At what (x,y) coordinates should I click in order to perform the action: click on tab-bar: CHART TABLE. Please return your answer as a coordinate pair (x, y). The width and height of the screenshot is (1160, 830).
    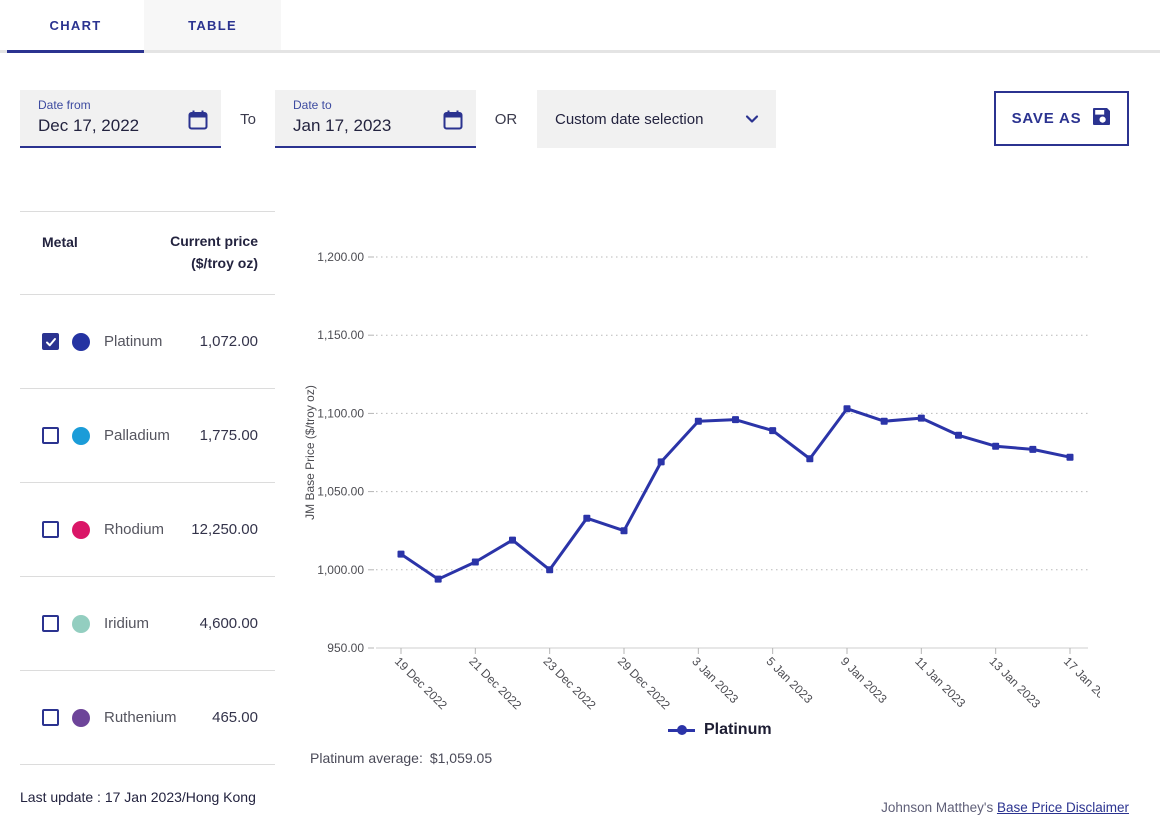
    Looking at the image, I should click on (580, 26).